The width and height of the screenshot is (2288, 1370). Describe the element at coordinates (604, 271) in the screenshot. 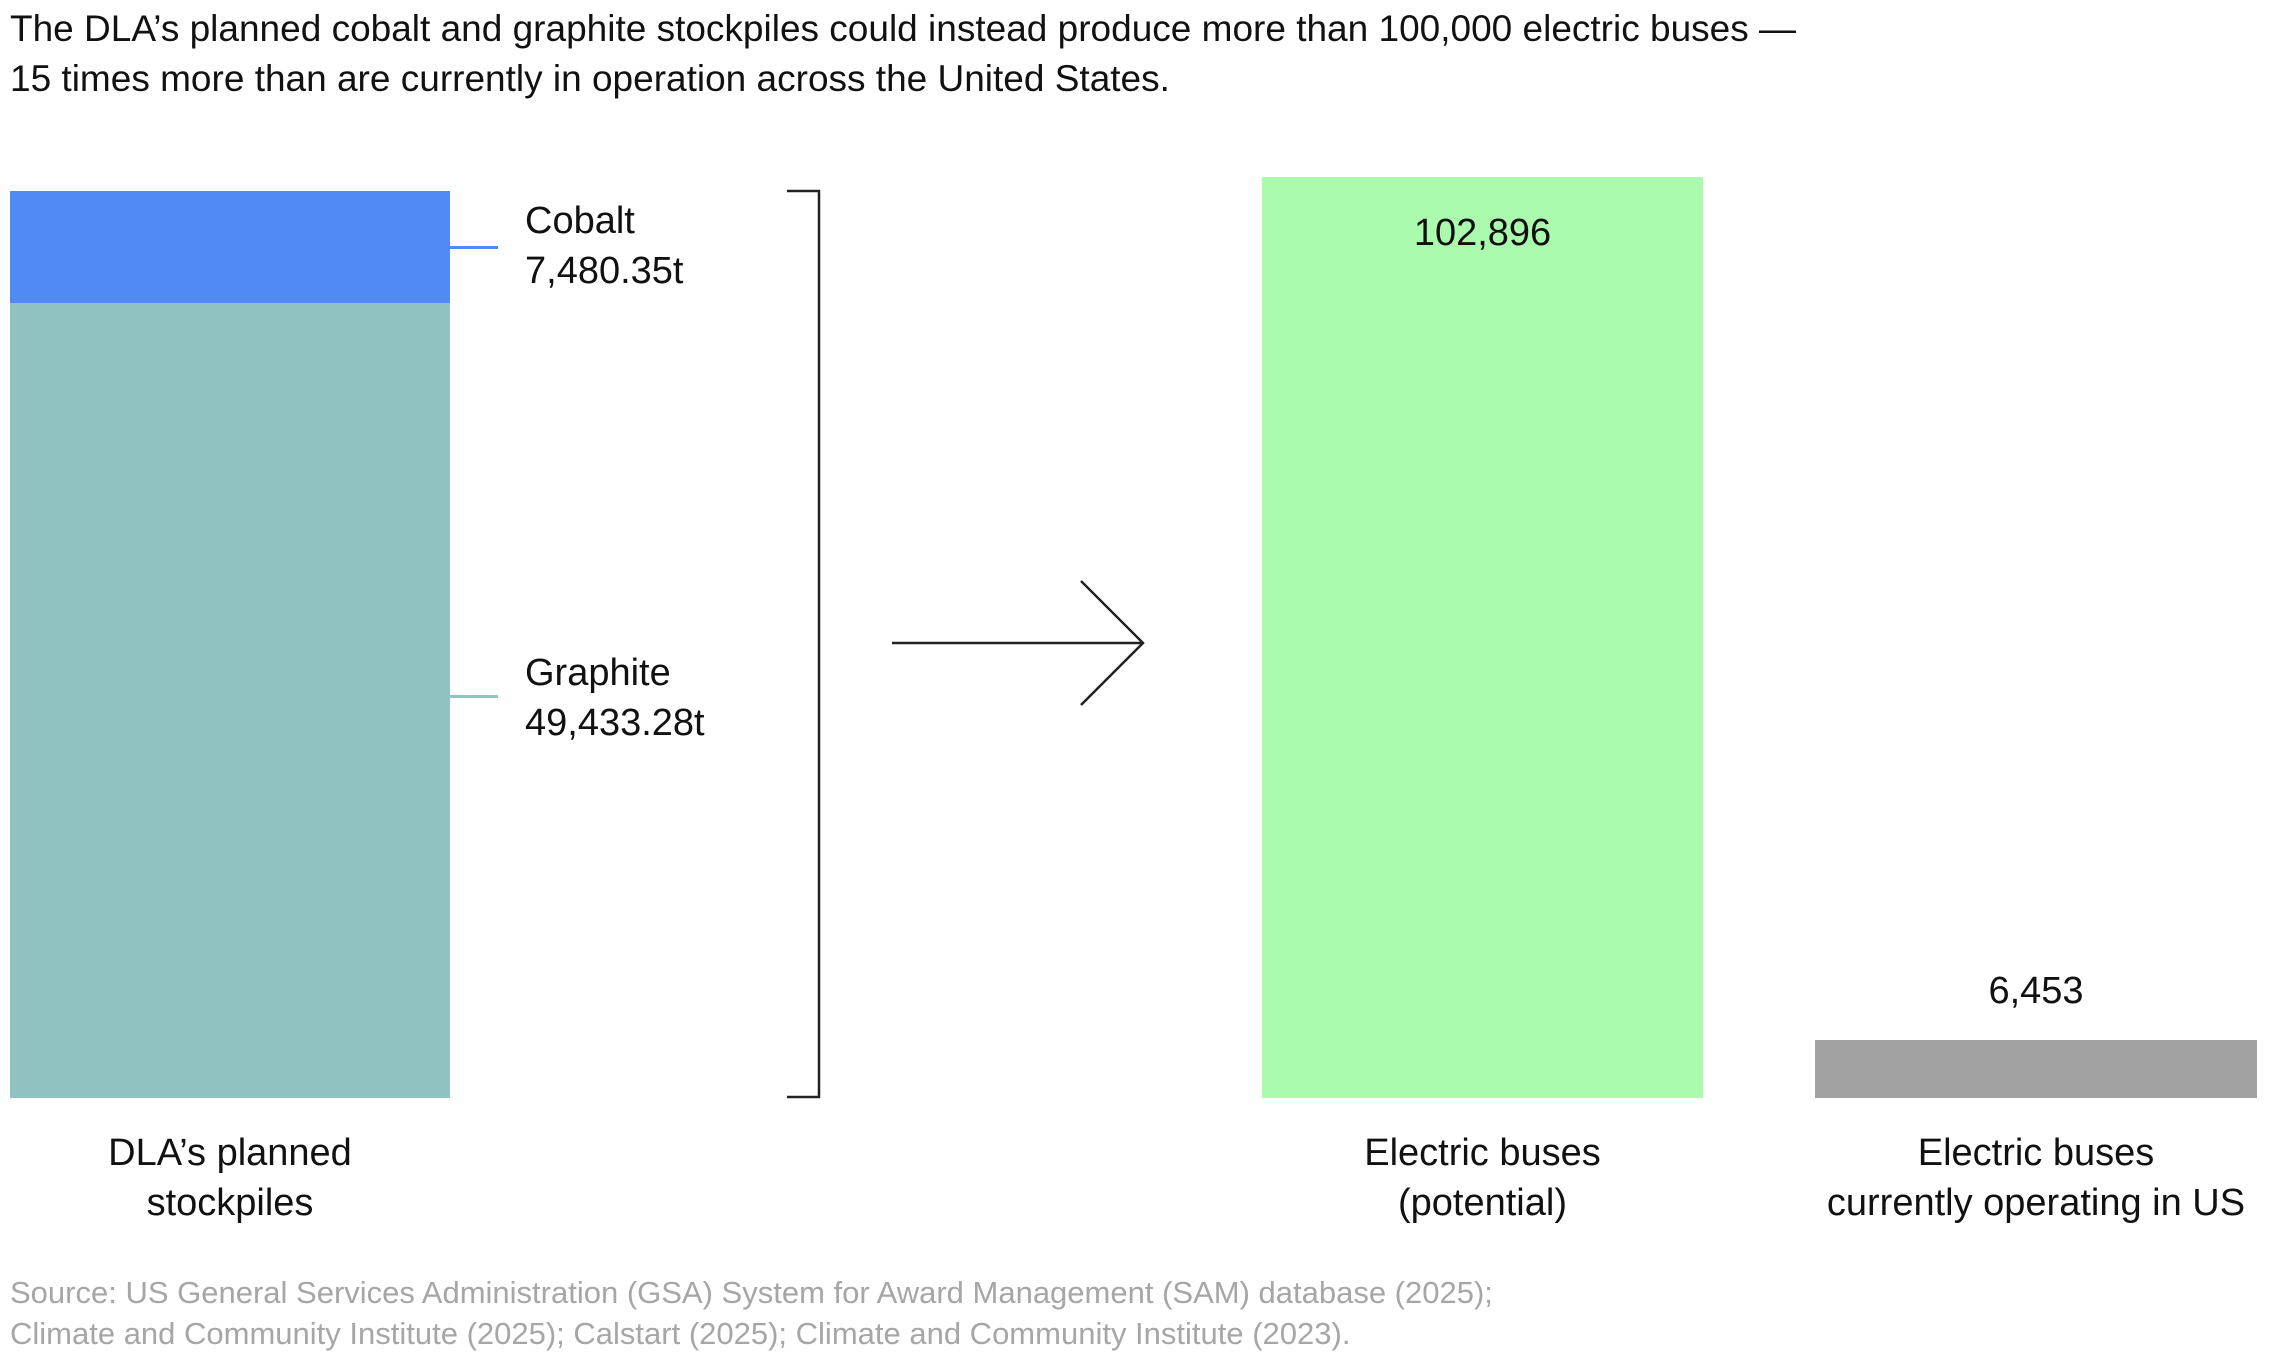

I see `cobalt-value: 7,480.35t` at that location.